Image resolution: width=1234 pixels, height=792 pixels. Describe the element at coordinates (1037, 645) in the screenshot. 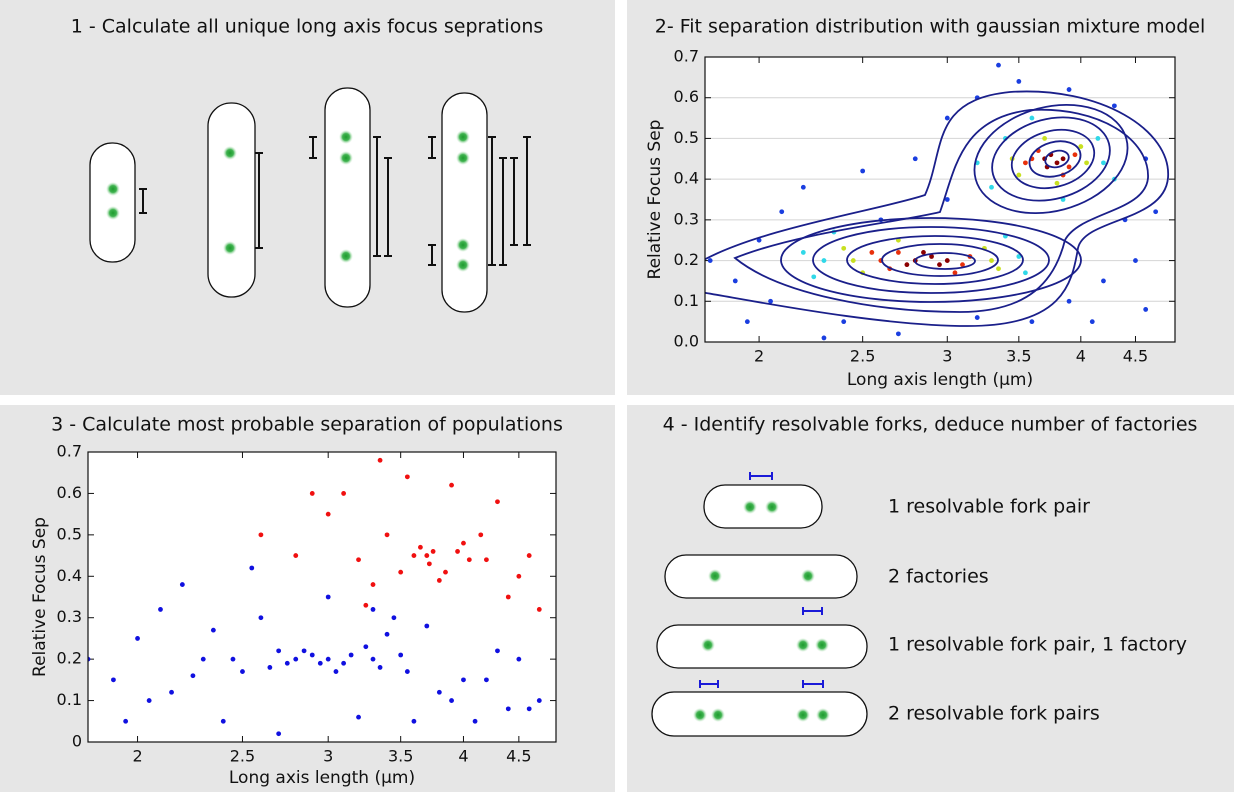

I see `item-label: 1 resolvable fork pair, 1 factory` at that location.